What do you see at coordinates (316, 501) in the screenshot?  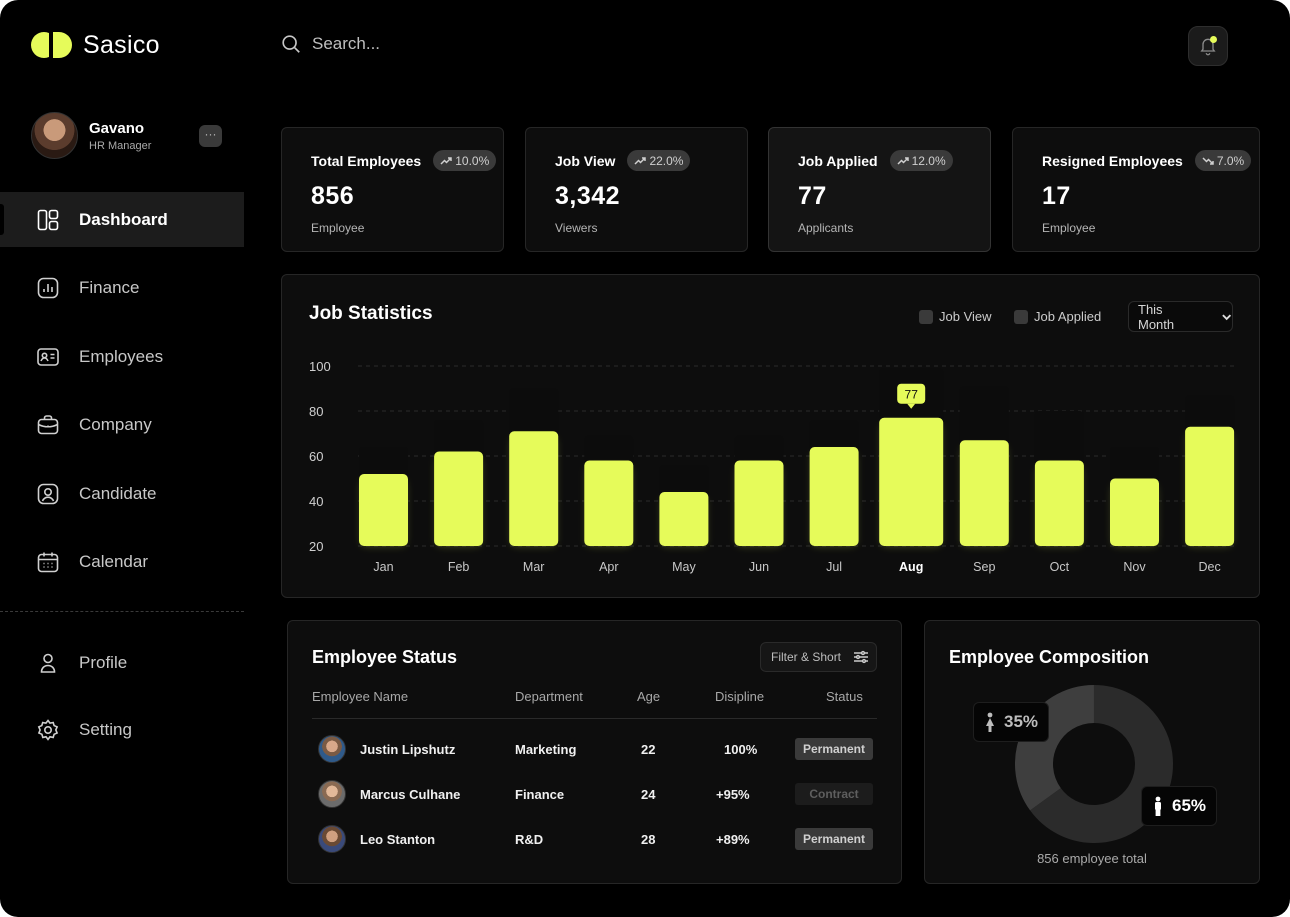 I see `y-tick-label: 40` at bounding box center [316, 501].